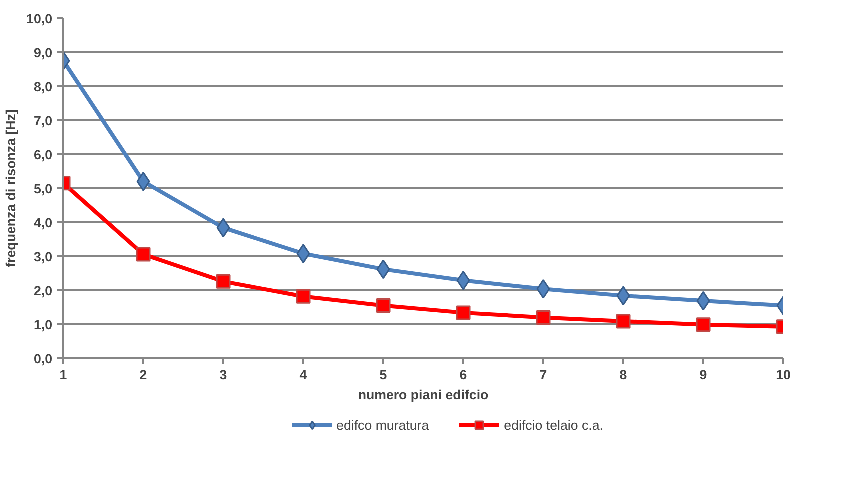 This screenshot has height=497, width=857. What do you see at coordinates (383, 425) in the screenshot?
I see `legend-label: edifco muratura` at bounding box center [383, 425].